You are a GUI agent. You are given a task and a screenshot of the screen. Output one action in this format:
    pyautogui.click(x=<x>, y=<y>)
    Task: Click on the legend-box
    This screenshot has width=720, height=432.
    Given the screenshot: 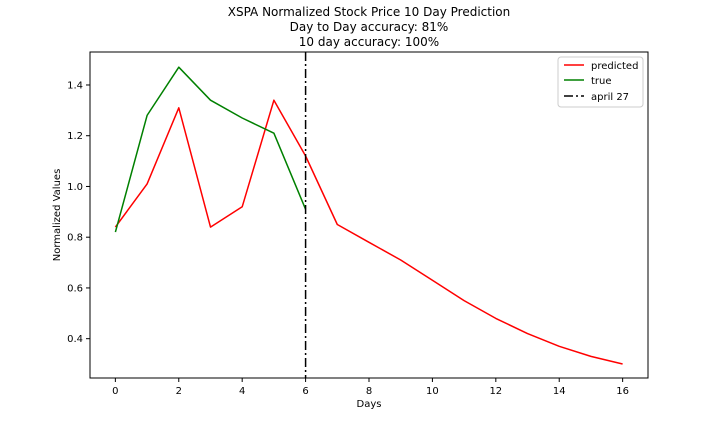 What is the action you would take?
    pyautogui.click(x=600, y=82)
    